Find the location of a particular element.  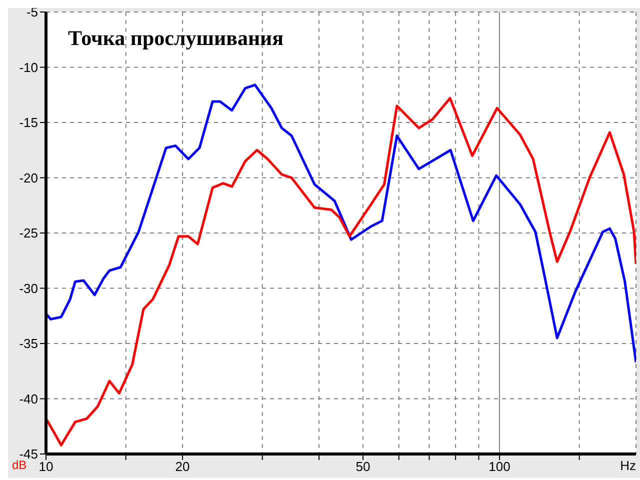

text: Точка прослушивания is located at coordinates (176, 38).